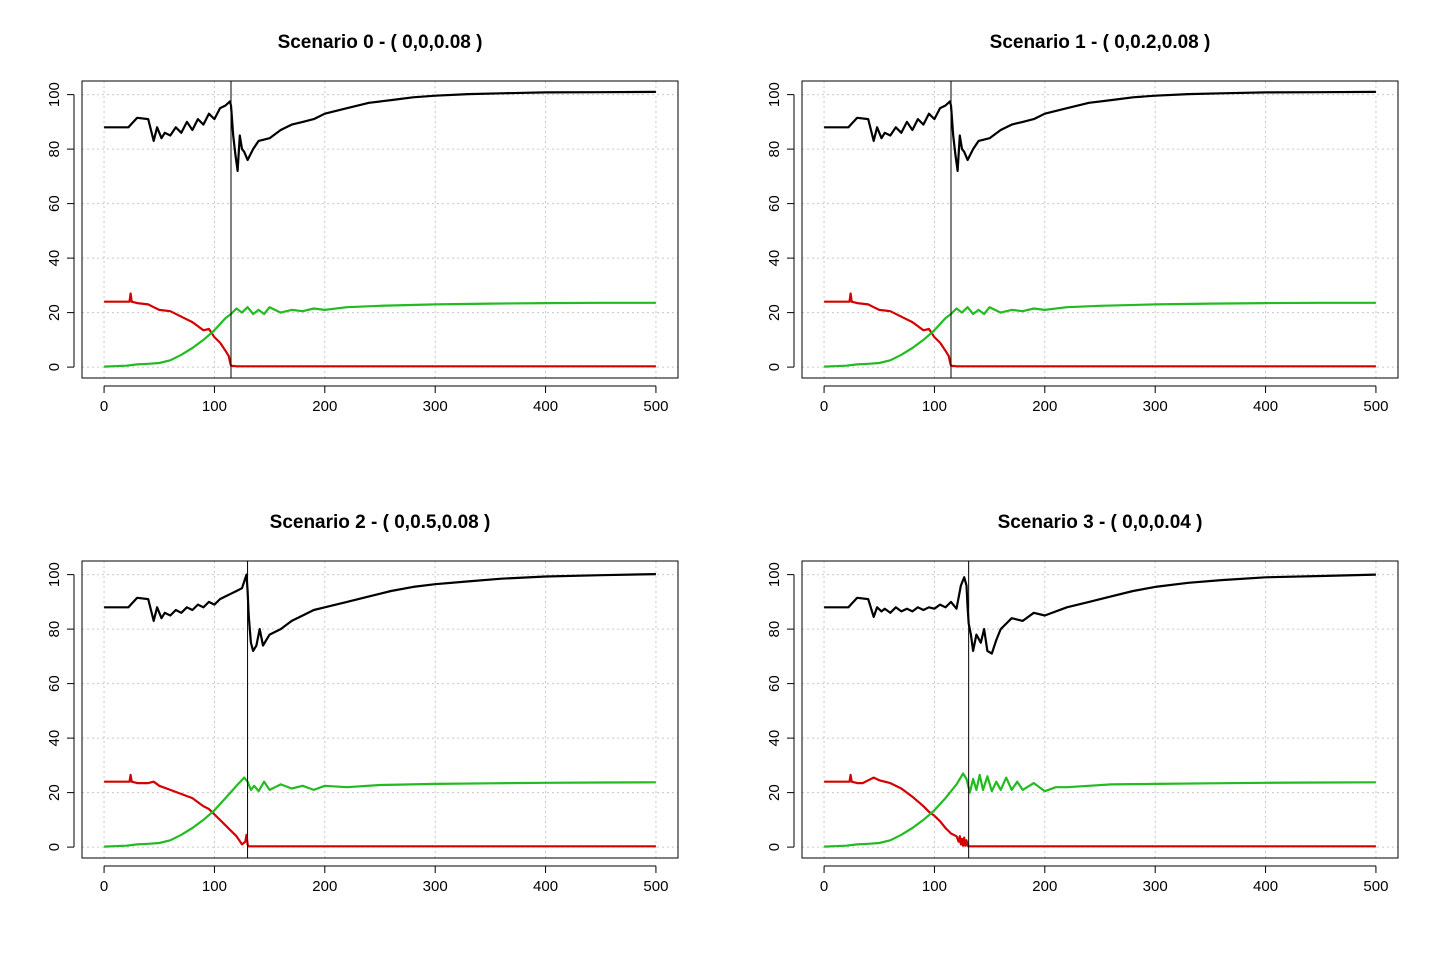 This screenshot has height=960, width=1440. What do you see at coordinates (1100, 522) in the screenshot?
I see `chart-title: Scenario 3 - ( 0,0,0.04 )` at bounding box center [1100, 522].